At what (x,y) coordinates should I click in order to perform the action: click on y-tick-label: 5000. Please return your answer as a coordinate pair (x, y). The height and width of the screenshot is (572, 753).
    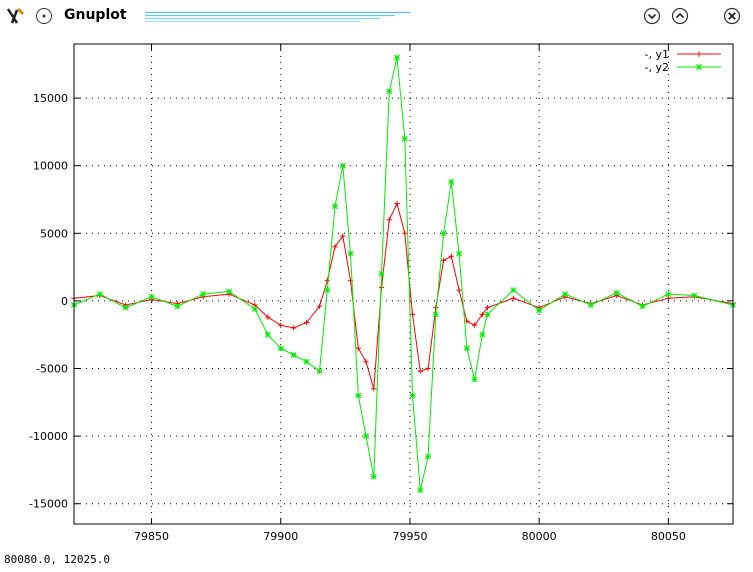
    Looking at the image, I should click on (54, 233).